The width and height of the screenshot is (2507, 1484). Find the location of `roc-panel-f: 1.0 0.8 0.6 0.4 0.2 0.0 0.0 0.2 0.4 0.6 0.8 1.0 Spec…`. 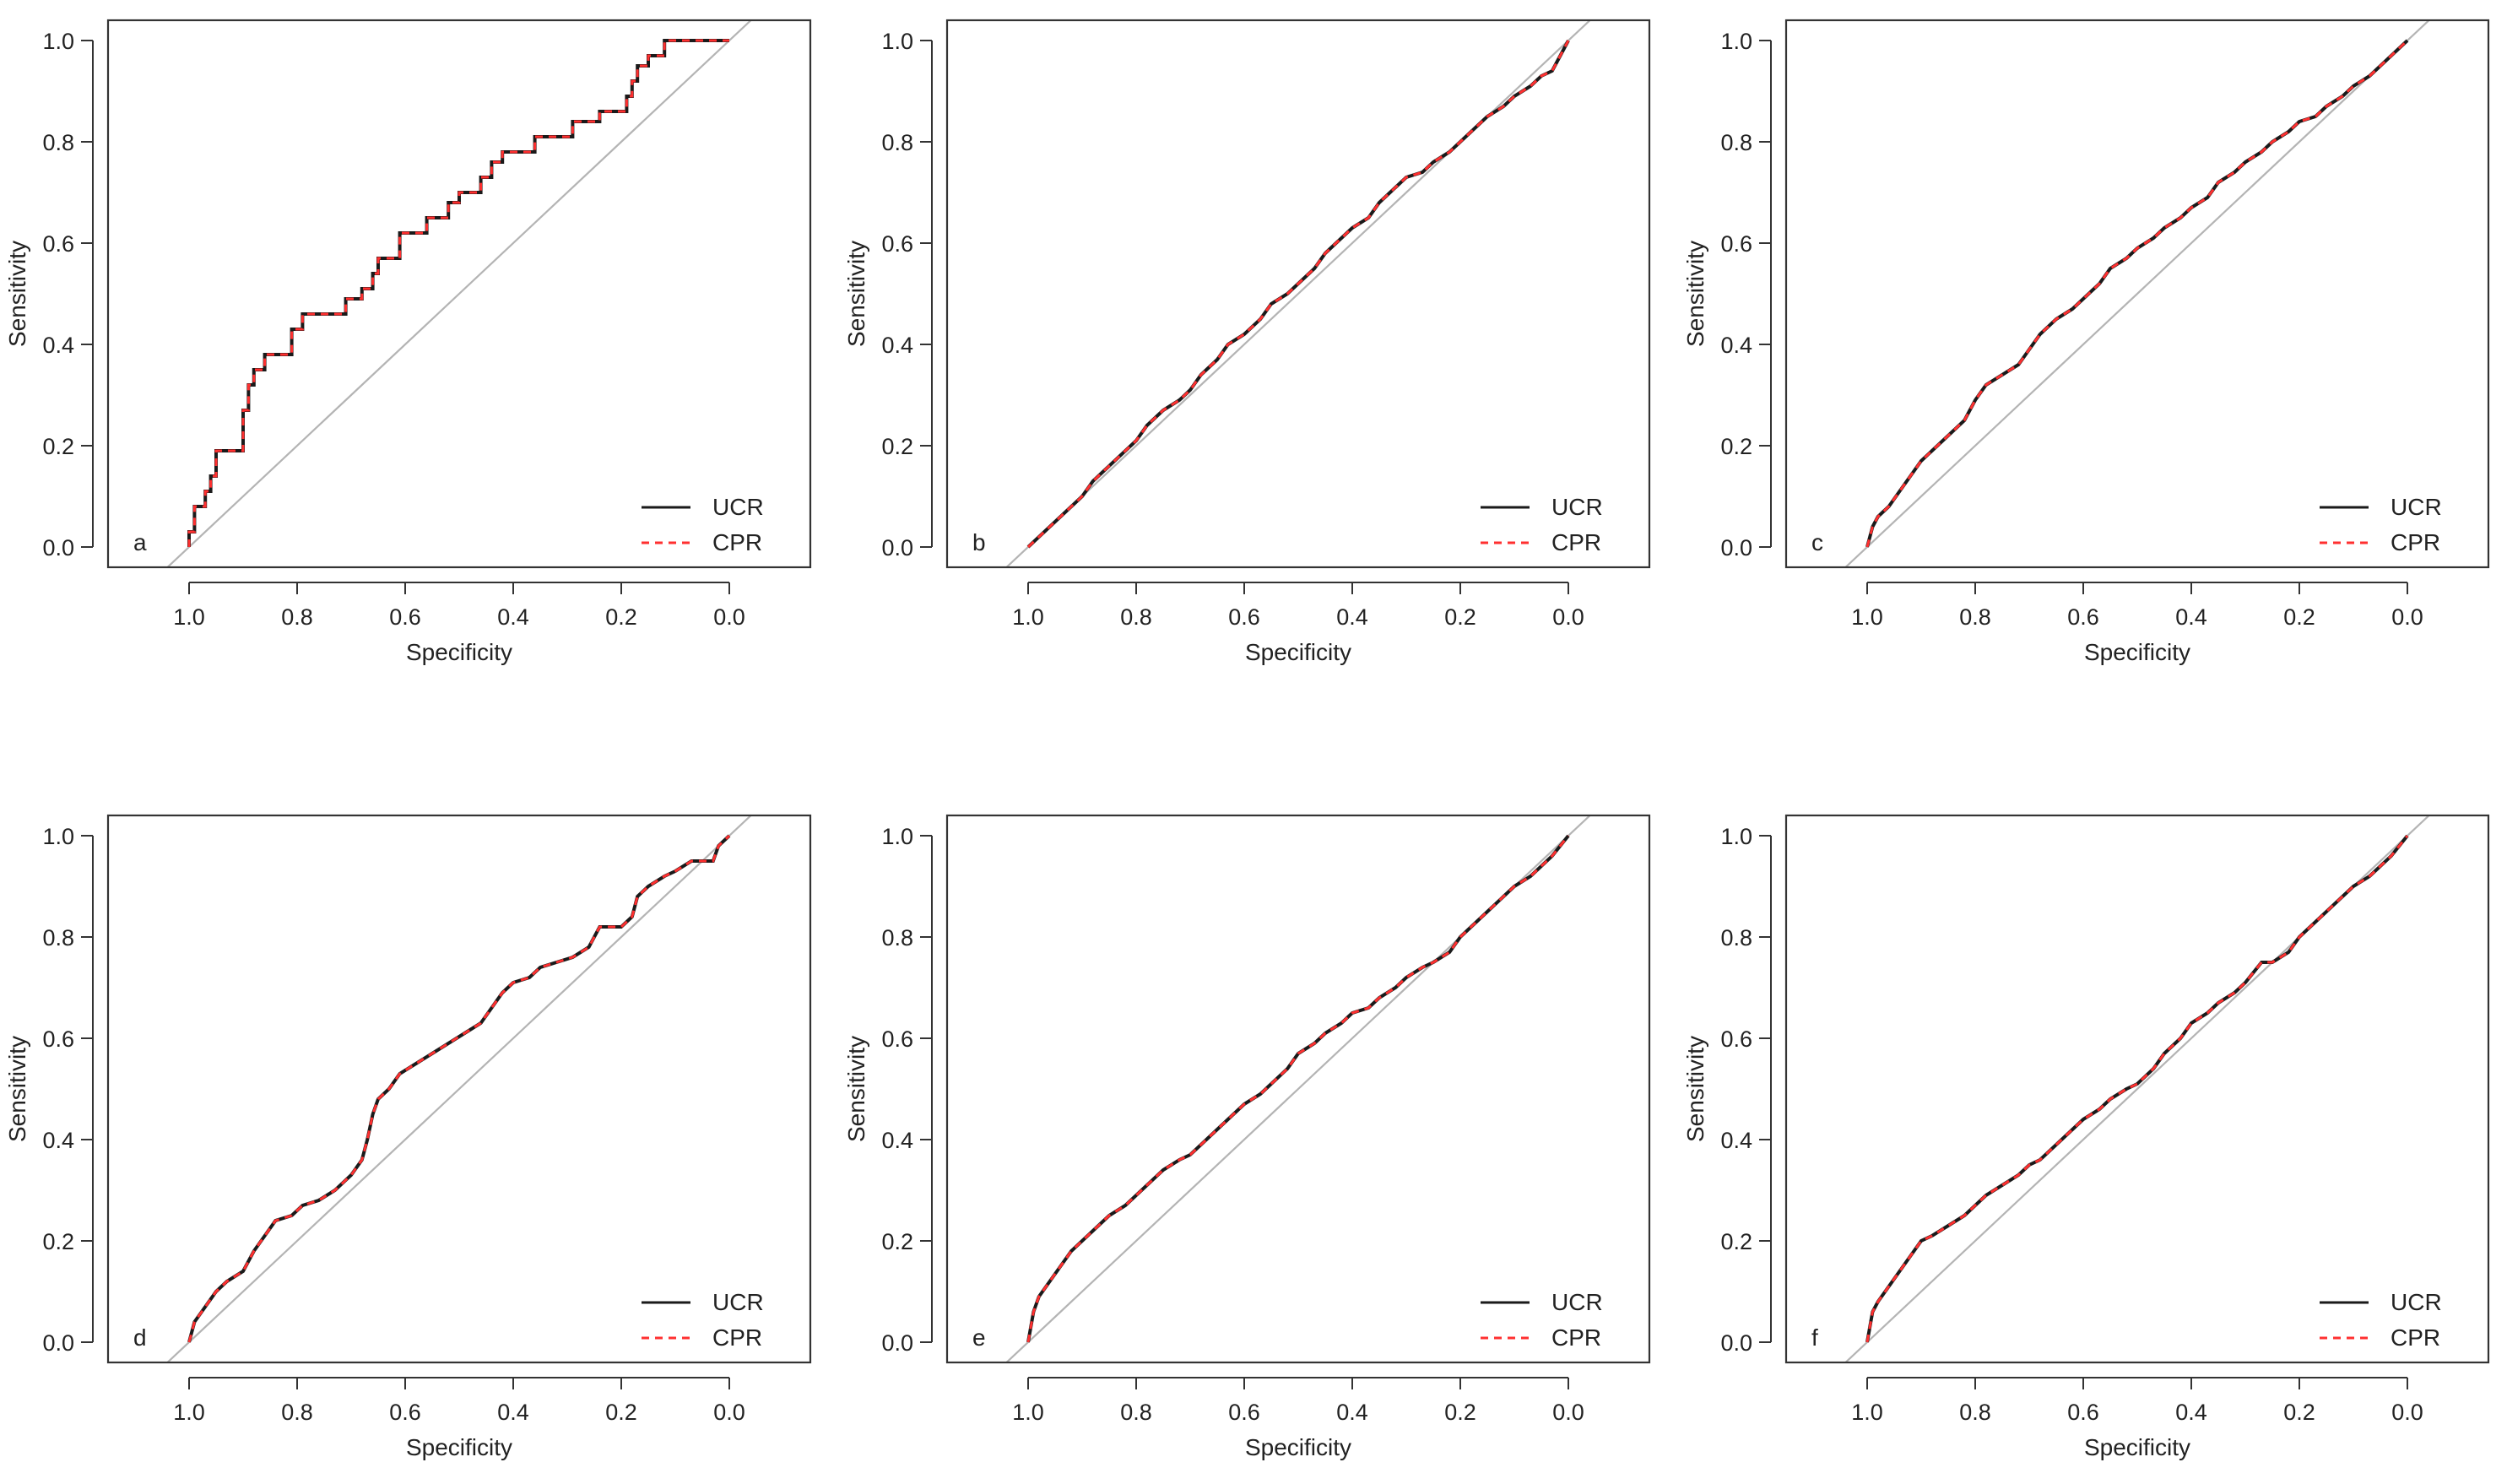

roc-panel-f: 1.0 0.8 0.6 0.4 0.2 0.0 0.0 0.2 0.4 0.6 0.8 1.0 Spec… is located at coordinates (2086, 1137).